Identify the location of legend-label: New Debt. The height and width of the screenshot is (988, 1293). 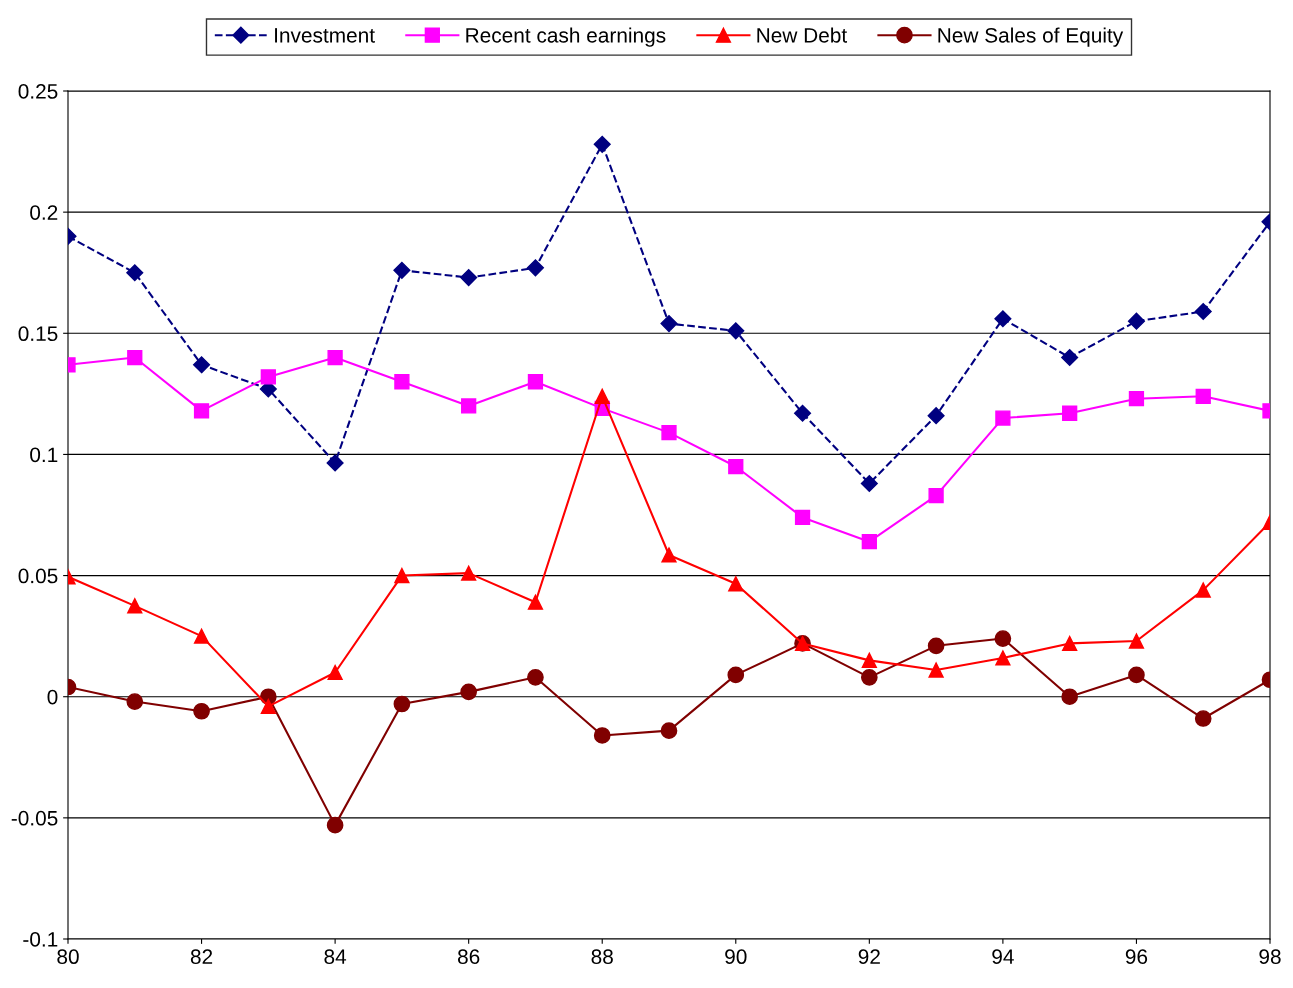
(802, 35).